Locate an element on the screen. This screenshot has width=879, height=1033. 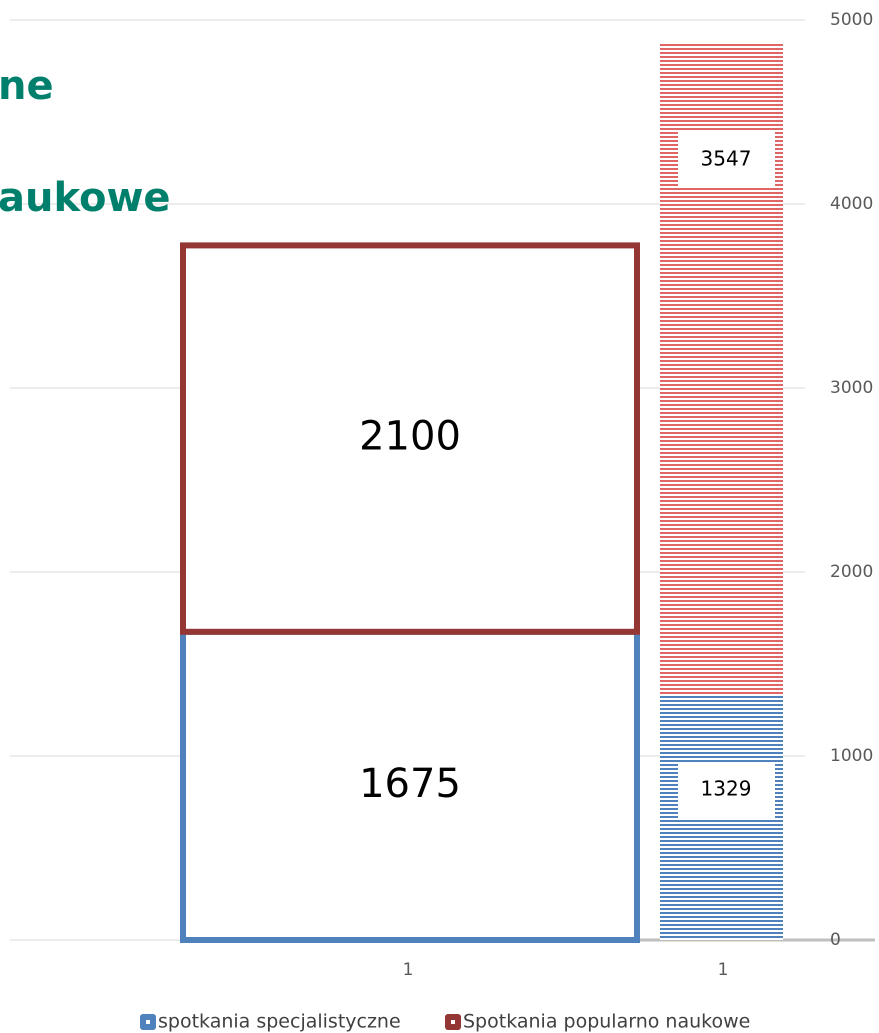
chart-title: ne is located at coordinates (27, 86).